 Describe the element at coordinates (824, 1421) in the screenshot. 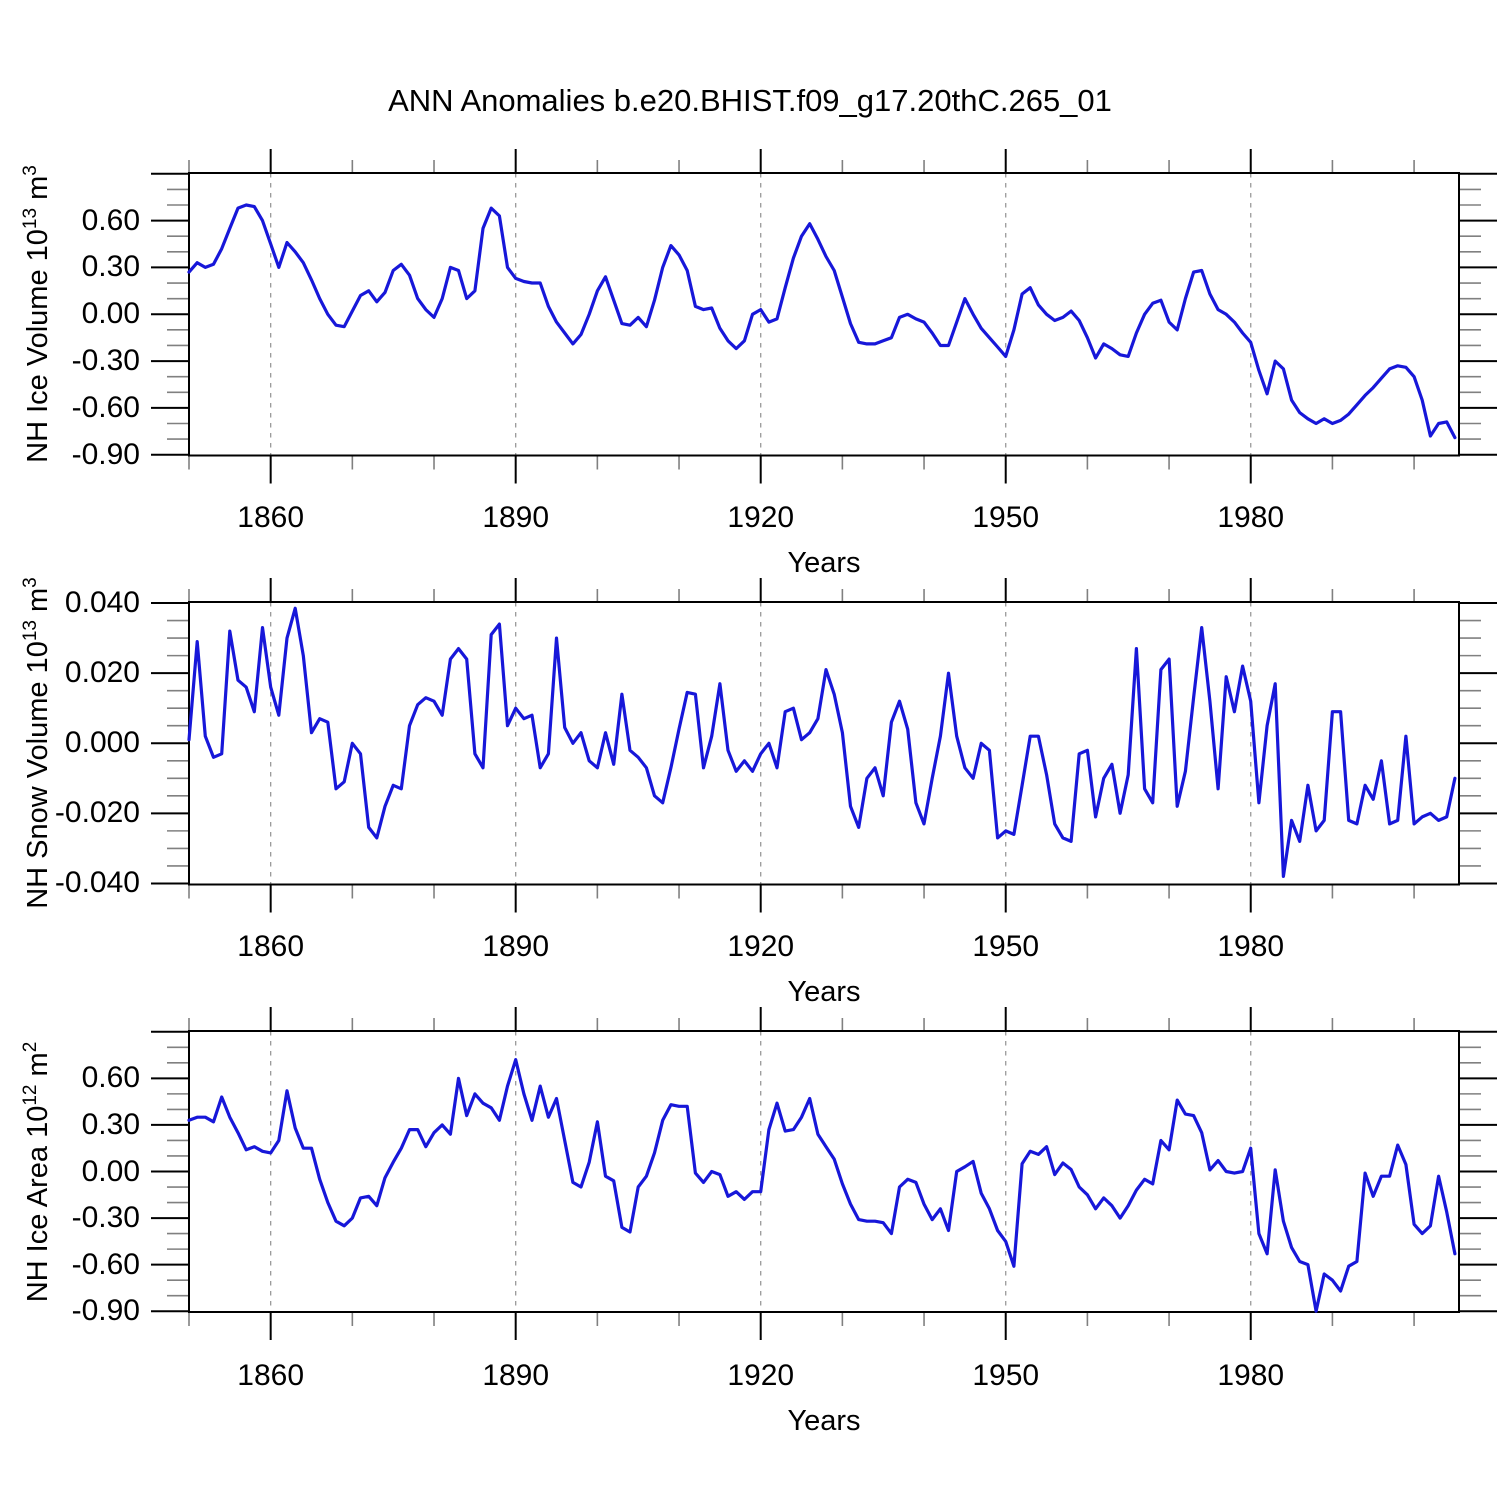

I see `x-axis-title-panel3: Years` at that location.